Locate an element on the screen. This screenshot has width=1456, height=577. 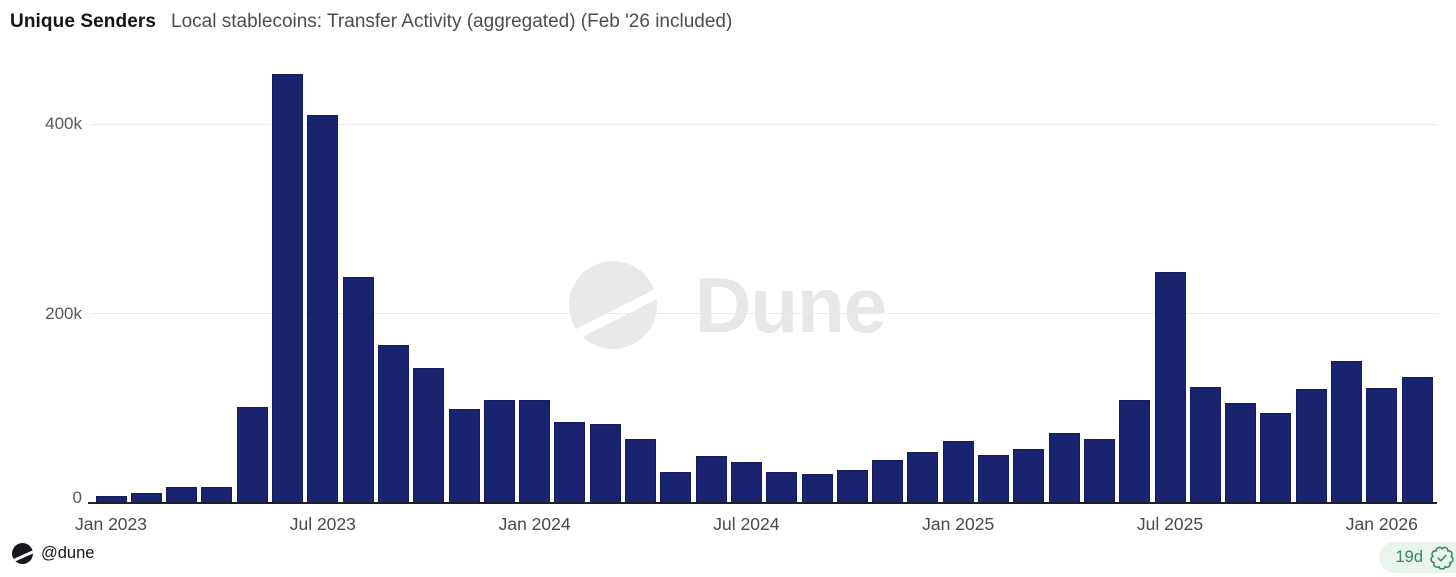
chart-bar-aug-2023 is located at coordinates (358, 389).